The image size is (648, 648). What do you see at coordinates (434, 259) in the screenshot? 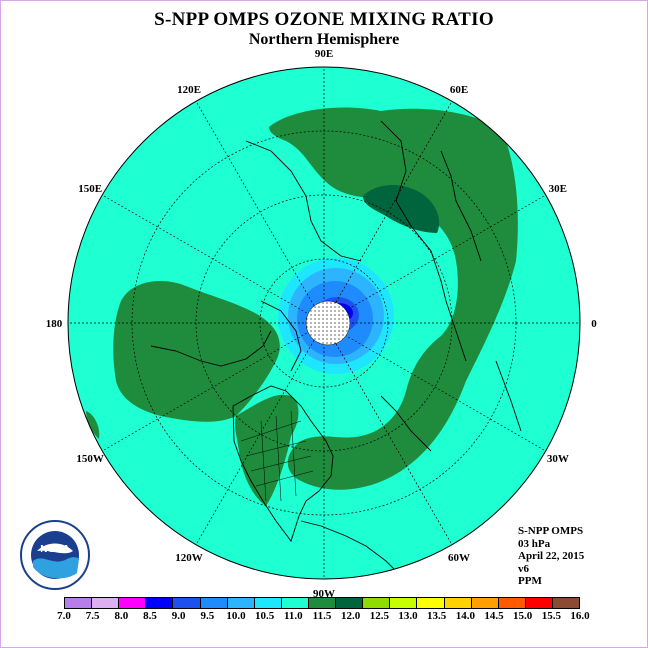
I see `meridian-30e` at bounding box center [434, 259].